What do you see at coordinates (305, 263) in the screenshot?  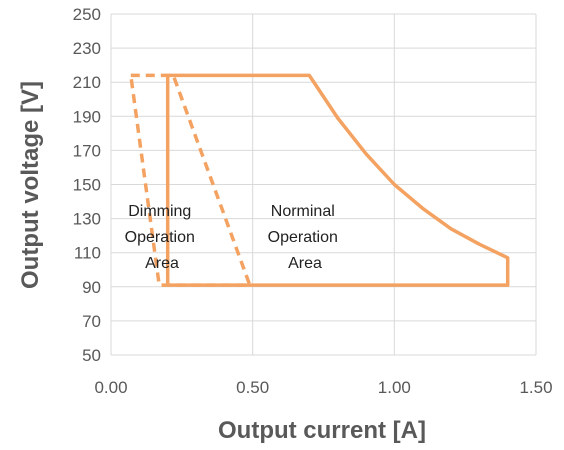 I see `nominal-annotation-line-3: Area` at bounding box center [305, 263].